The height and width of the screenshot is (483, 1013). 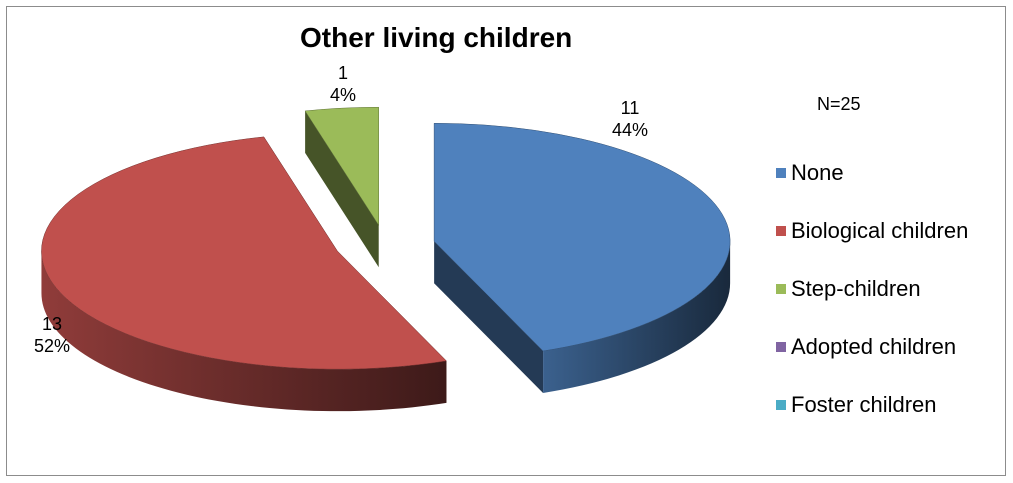 I want to click on sample-size-annotation: N=25, so click(x=839, y=104).